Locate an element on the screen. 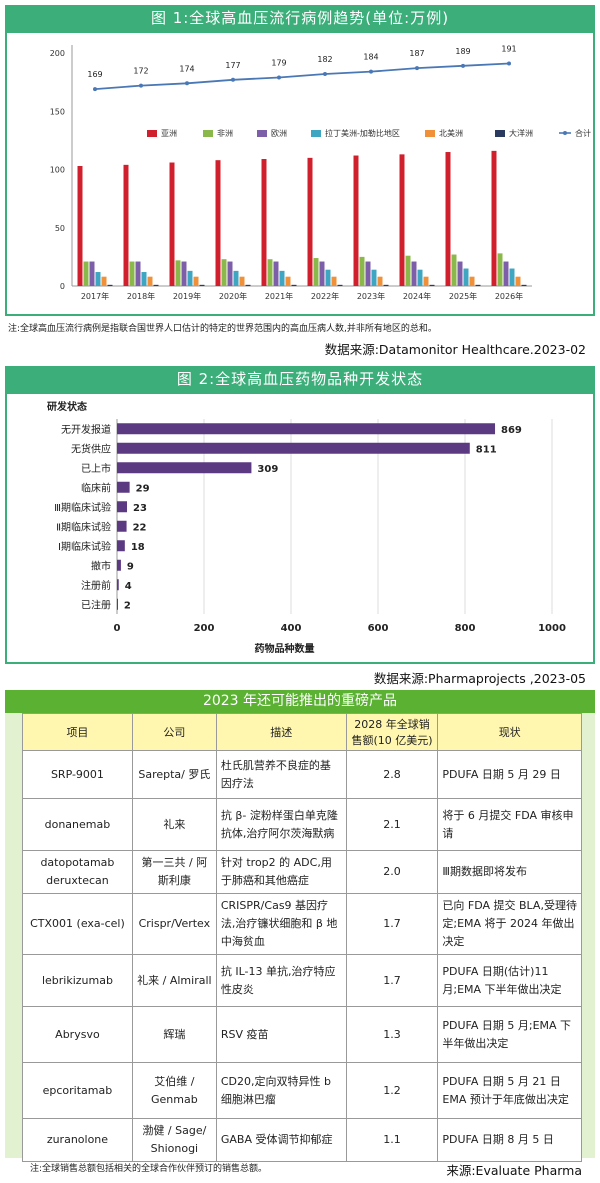 Image resolution: width=600 pixels, height=1183 pixels. cell-sales: 1.3 is located at coordinates (392, 1034).